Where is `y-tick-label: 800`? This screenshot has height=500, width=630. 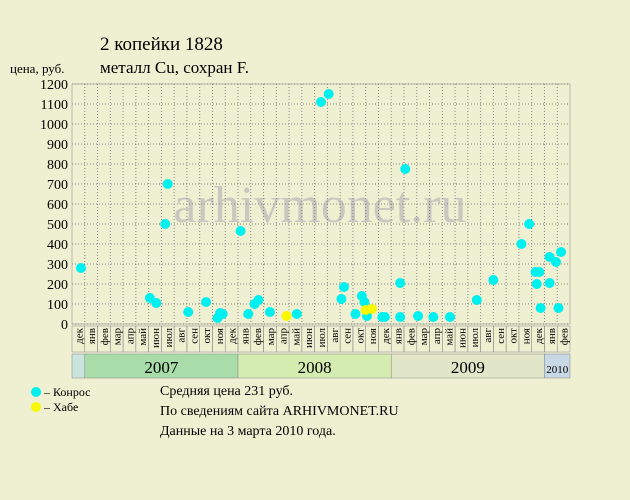 y-tick-label: 800 is located at coordinates (57, 165).